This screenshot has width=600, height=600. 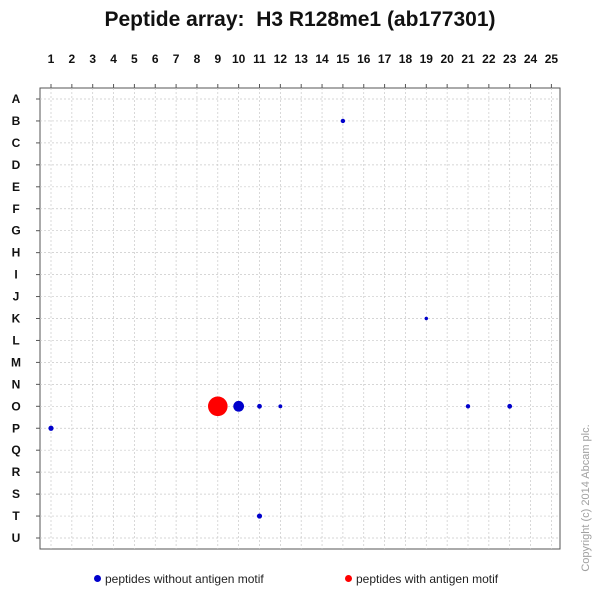 I want to click on x-tick-label-10: 10, so click(x=239, y=59).